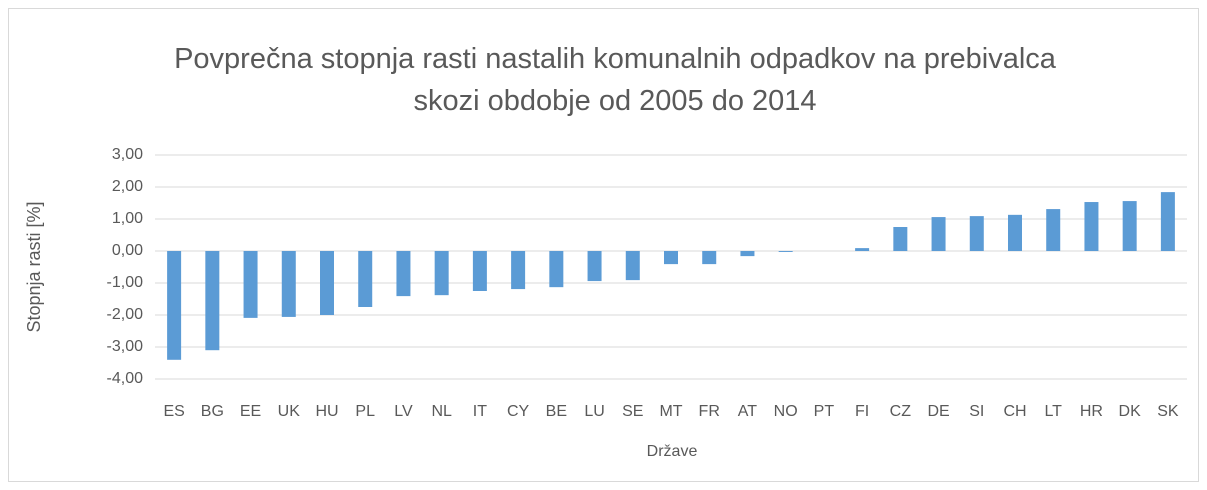  Describe the element at coordinates (1091, 411) in the screenshot. I see `x-tick-label: HR` at that location.